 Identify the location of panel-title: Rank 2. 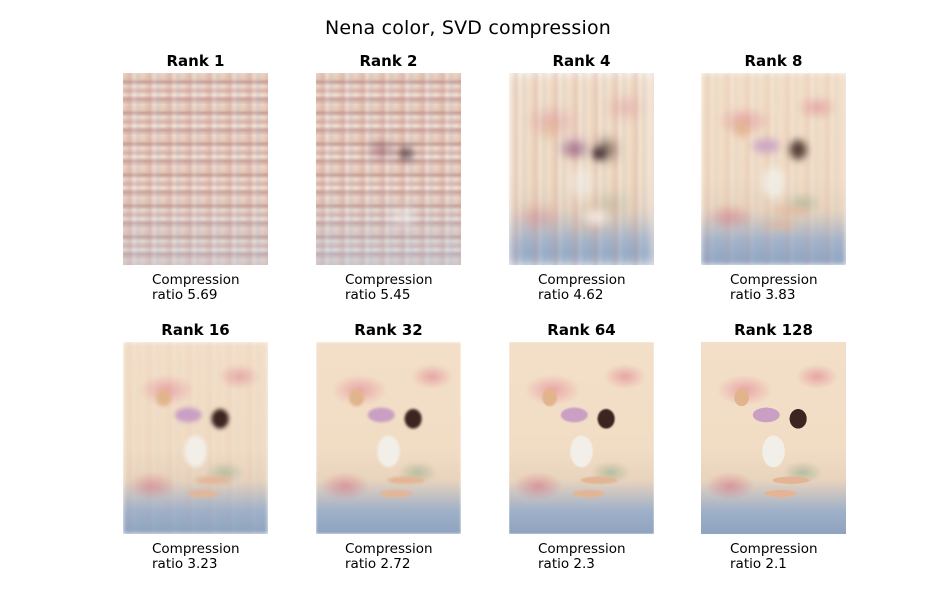
(388, 61).